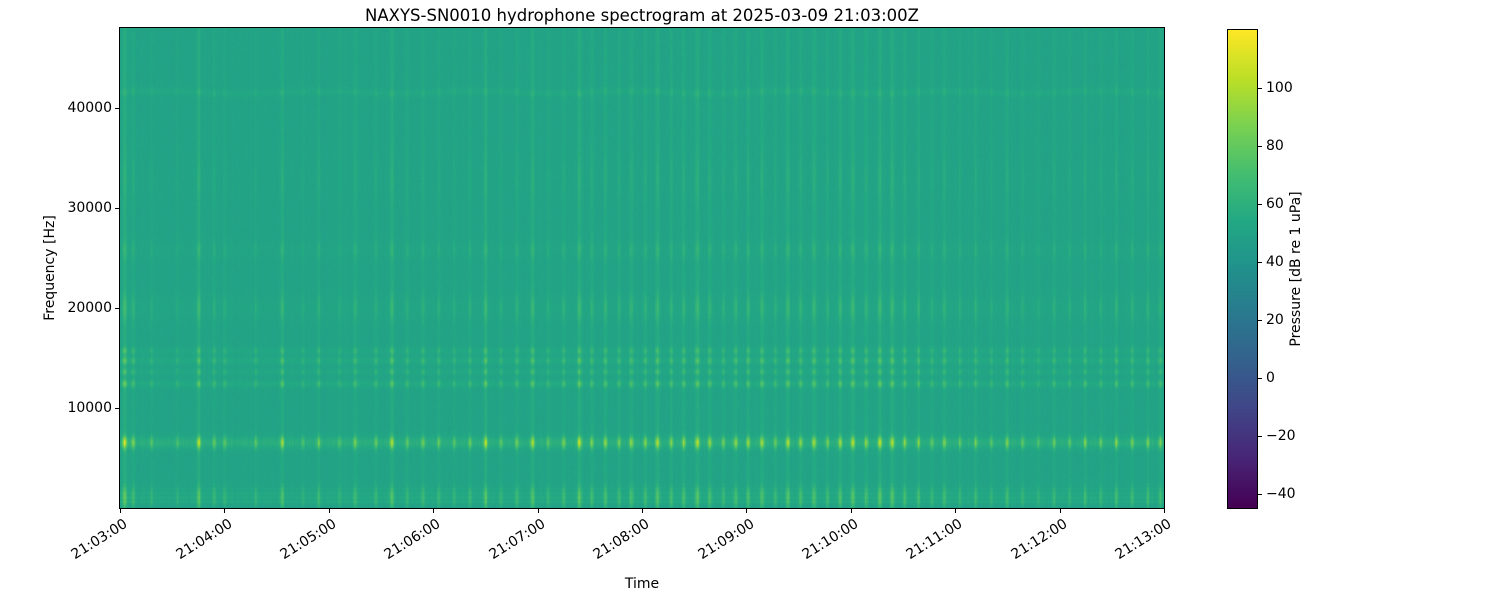 The height and width of the screenshot is (600, 1500). Describe the element at coordinates (726, 539) in the screenshot. I see `x-tick-label: 21:09:00` at that location.